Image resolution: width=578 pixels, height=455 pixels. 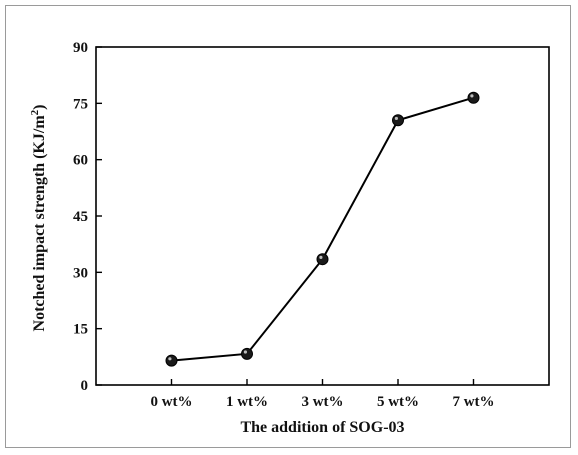 I want to click on x-tick-label: 1 wt%, so click(x=247, y=402).